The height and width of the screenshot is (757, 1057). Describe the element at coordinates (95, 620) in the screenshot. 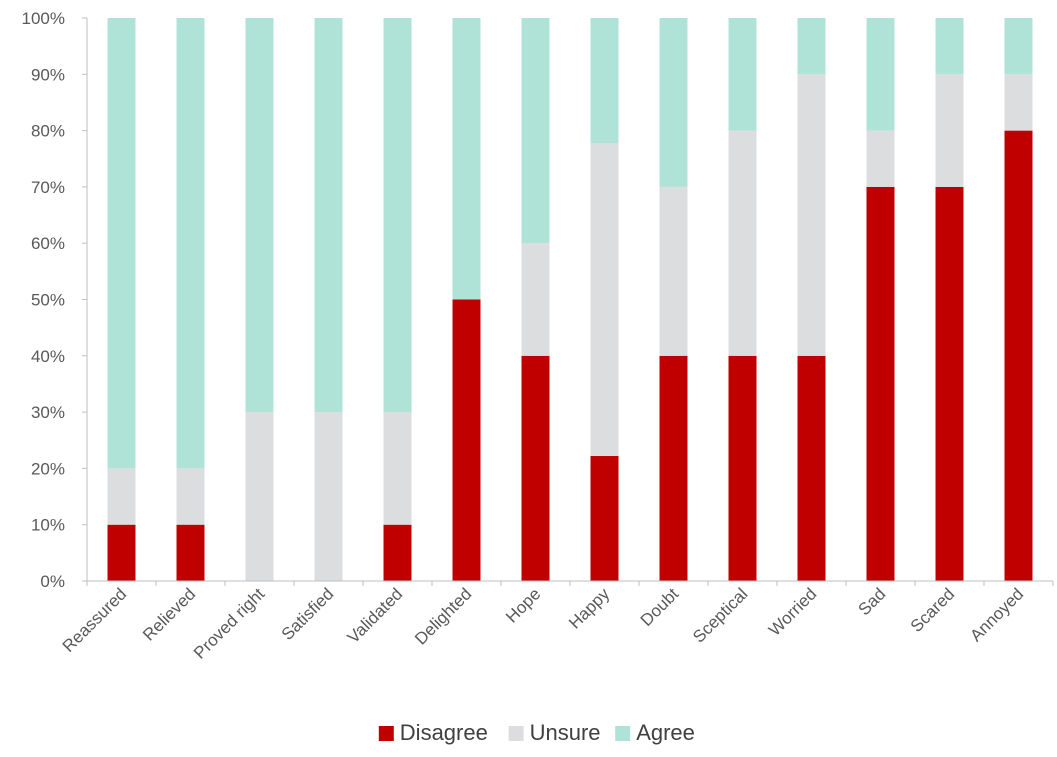

I see `x-tick-label: Reassured` at that location.